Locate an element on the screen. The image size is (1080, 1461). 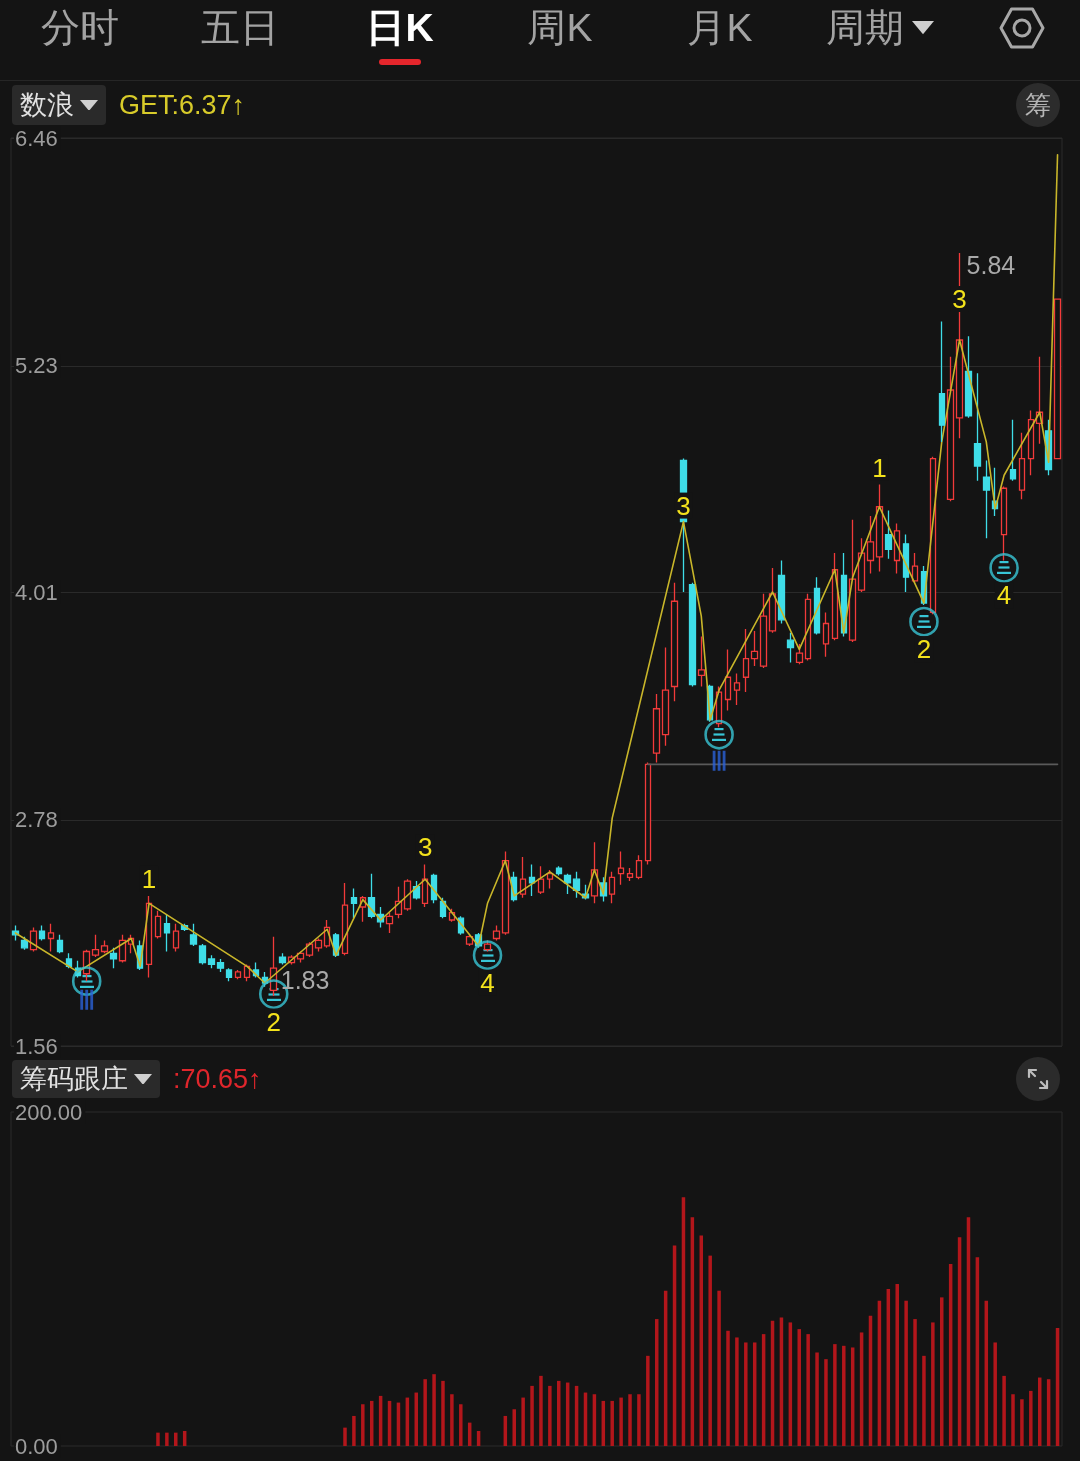
y-tick-label: 2.78 is located at coordinates (36, 820).